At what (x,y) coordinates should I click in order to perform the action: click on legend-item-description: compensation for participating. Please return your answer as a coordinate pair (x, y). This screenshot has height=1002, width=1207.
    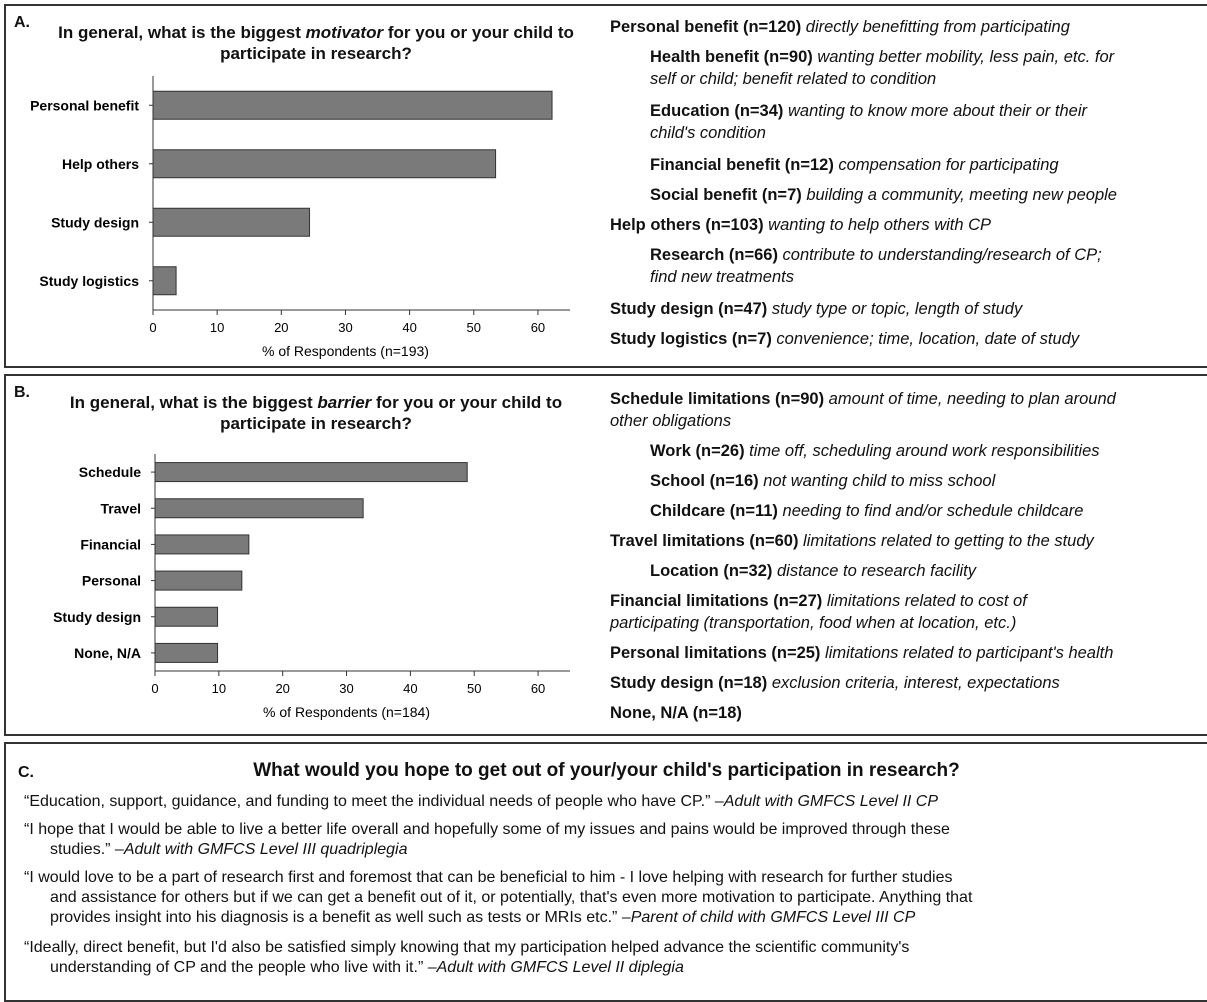
    Looking at the image, I should click on (946, 165).